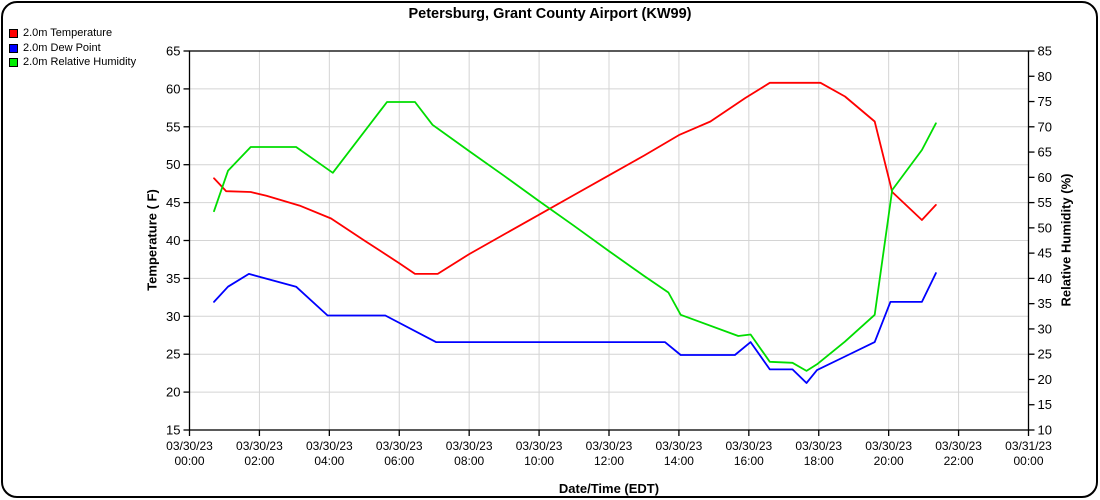  I want to click on right-tick-label: 40, so click(1045, 278).